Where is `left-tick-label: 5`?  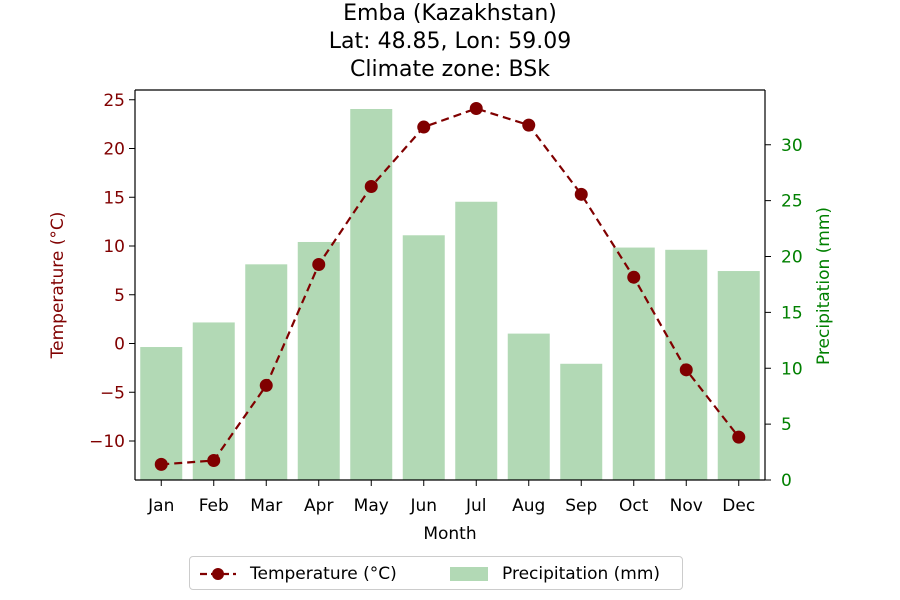 left-tick-label: 5 is located at coordinates (119, 296).